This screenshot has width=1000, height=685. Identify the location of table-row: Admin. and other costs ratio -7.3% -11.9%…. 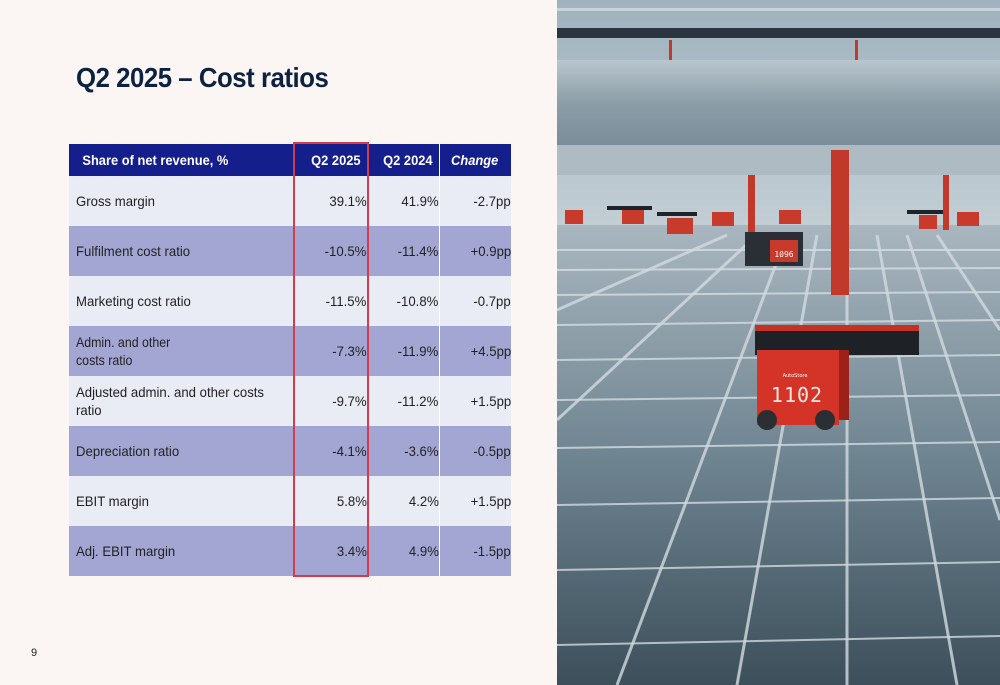
(290, 351).